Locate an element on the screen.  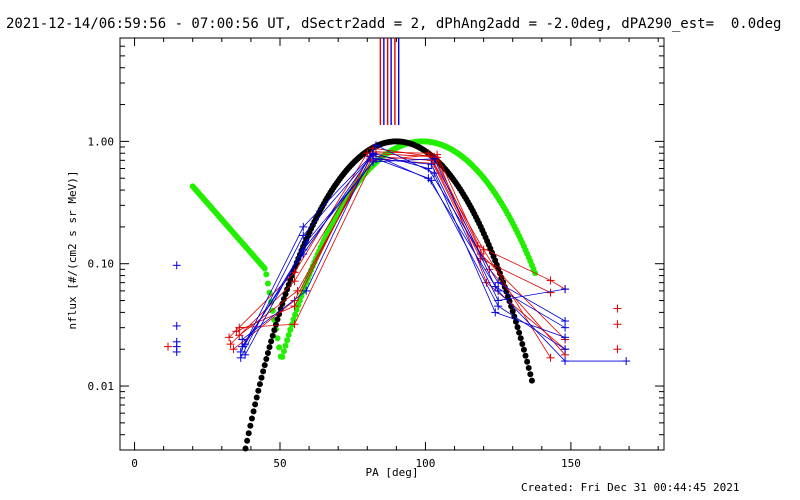
y-tick-label: 1.00 is located at coordinates (101, 141).